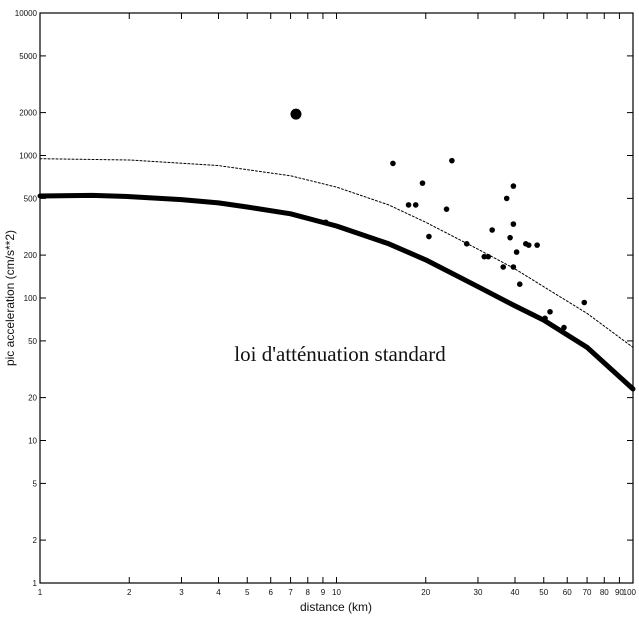 The width and height of the screenshot is (639, 618). I want to click on x-tick-label: 50, so click(543, 592).